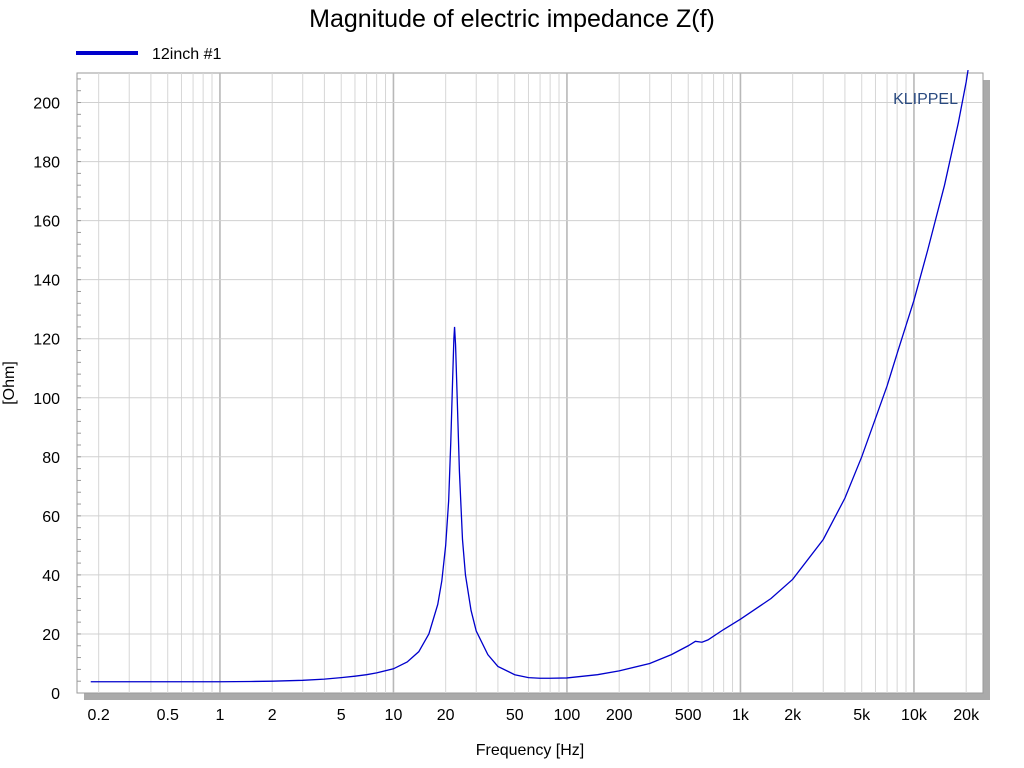 This screenshot has width=1024, height=768. Describe the element at coordinates (99, 715) in the screenshot. I see `x-tick-label: 0.2` at that location.